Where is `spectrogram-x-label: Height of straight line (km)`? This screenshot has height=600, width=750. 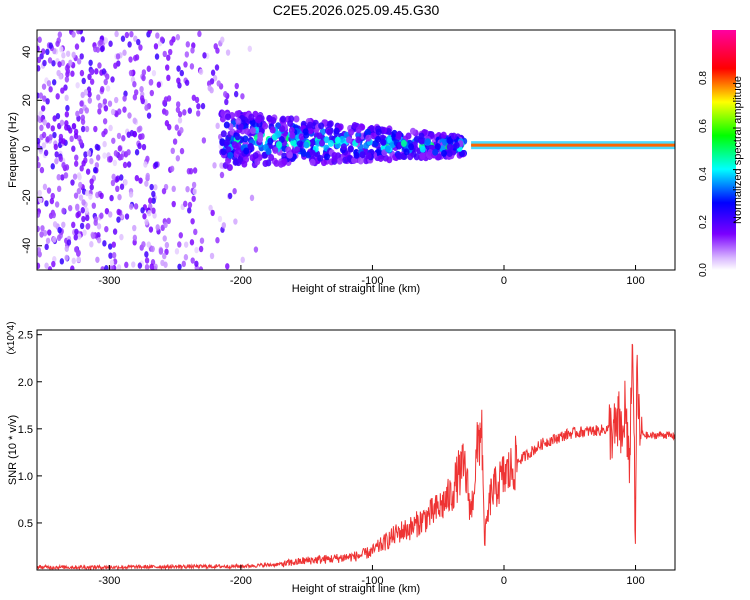
spectrogram-x-label: Height of straight line (km) is located at coordinates (356, 289).